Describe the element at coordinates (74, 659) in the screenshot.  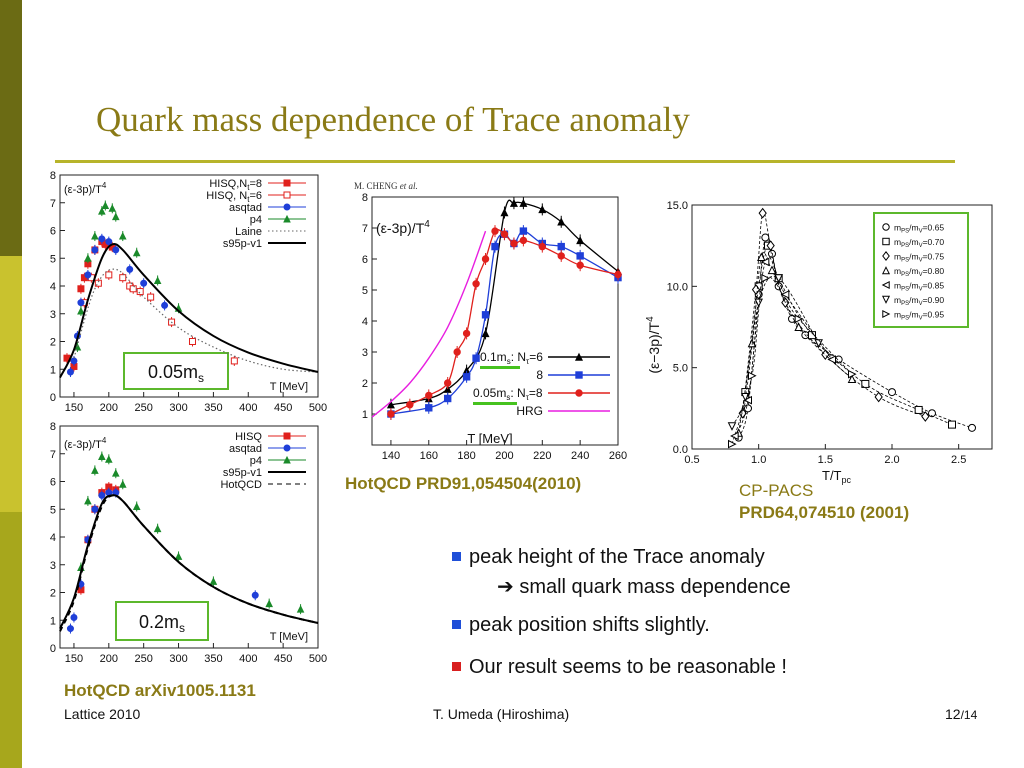
I see `x-tick-label: 150` at that location.